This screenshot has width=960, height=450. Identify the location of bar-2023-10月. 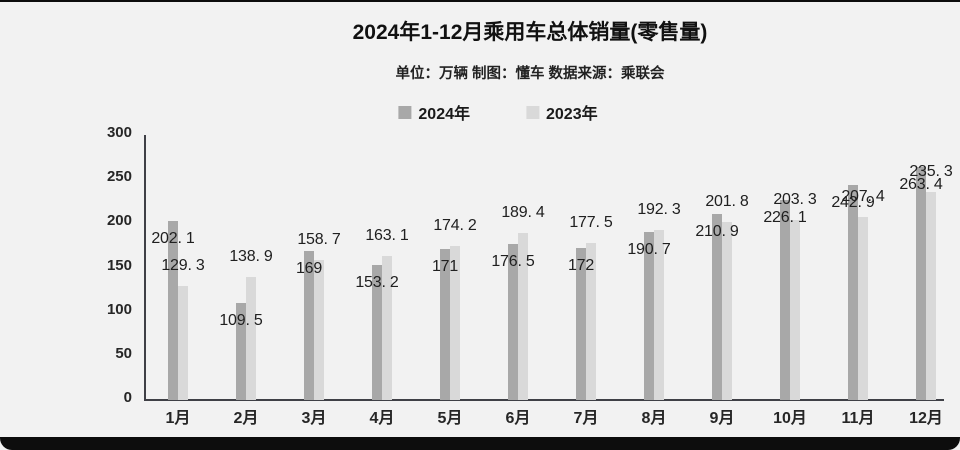
(795, 310).